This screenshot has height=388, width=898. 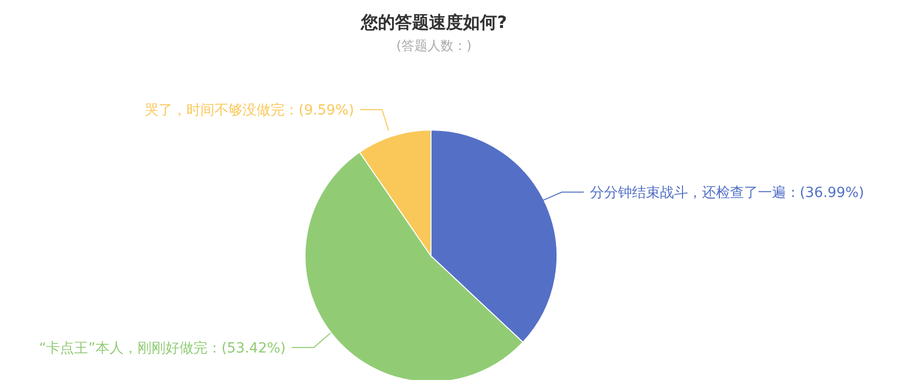 I want to click on chart-subtitle: (答题人数：), so click(x=434, y=46).